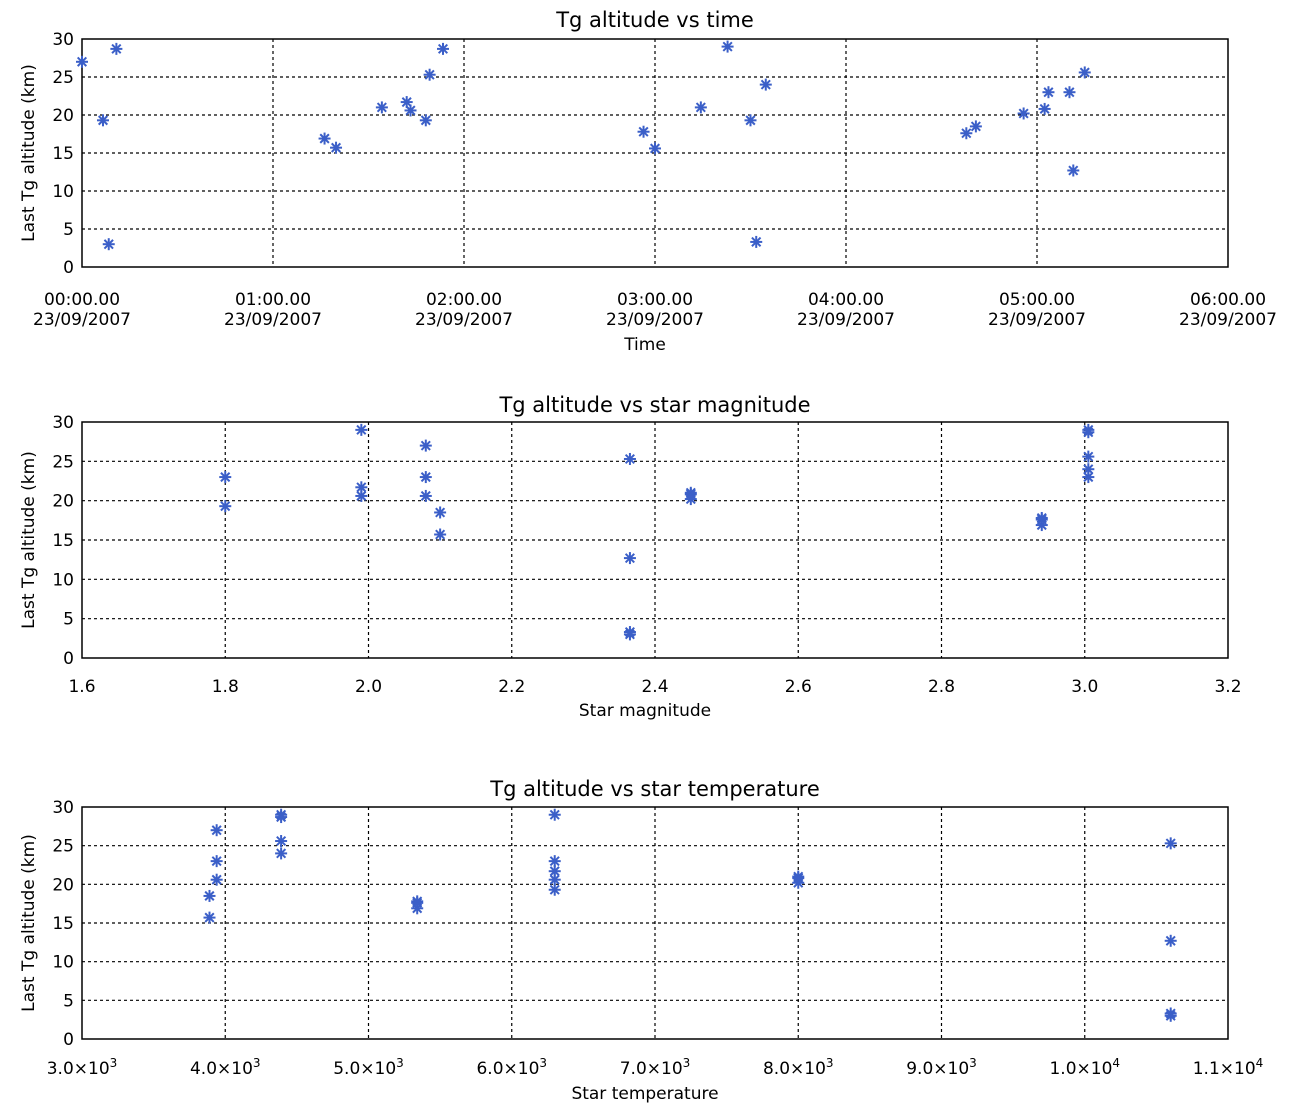 The height and width of the screenshot is (1112, 1296). I want to click on x-tick-mantissa: 4.0×10, so click(221, 1069).